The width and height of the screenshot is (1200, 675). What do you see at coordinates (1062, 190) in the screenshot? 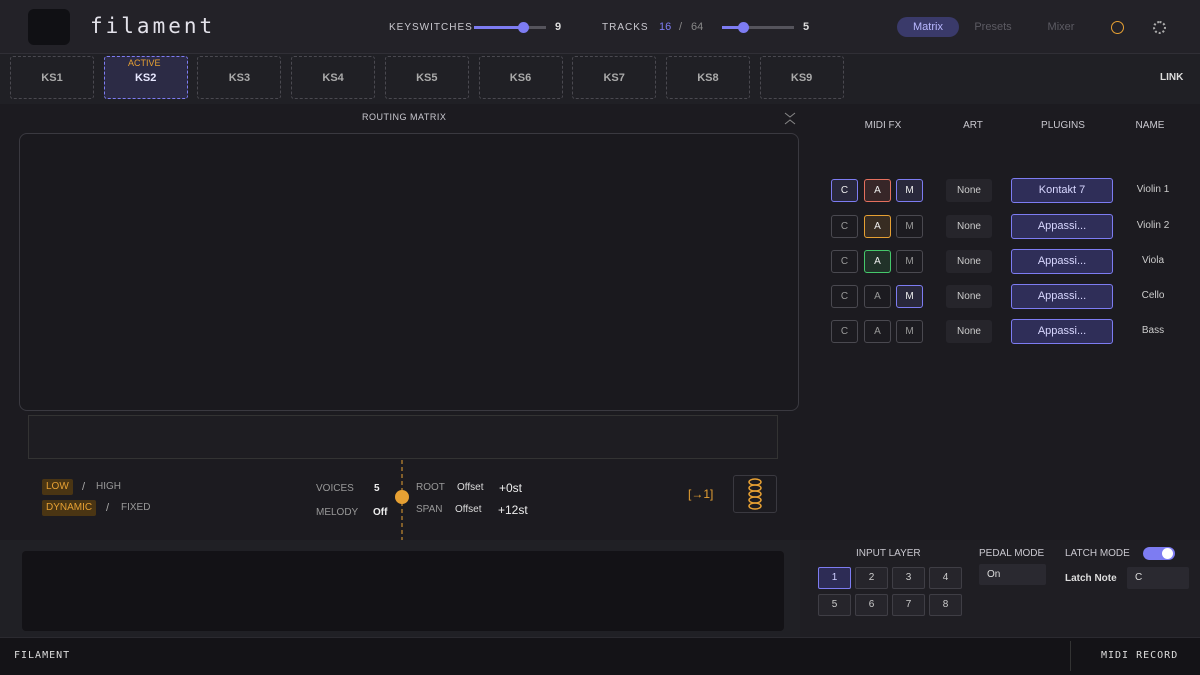
I see `plugin-button: Kontakt 7` at bounding box center [1062, 190].